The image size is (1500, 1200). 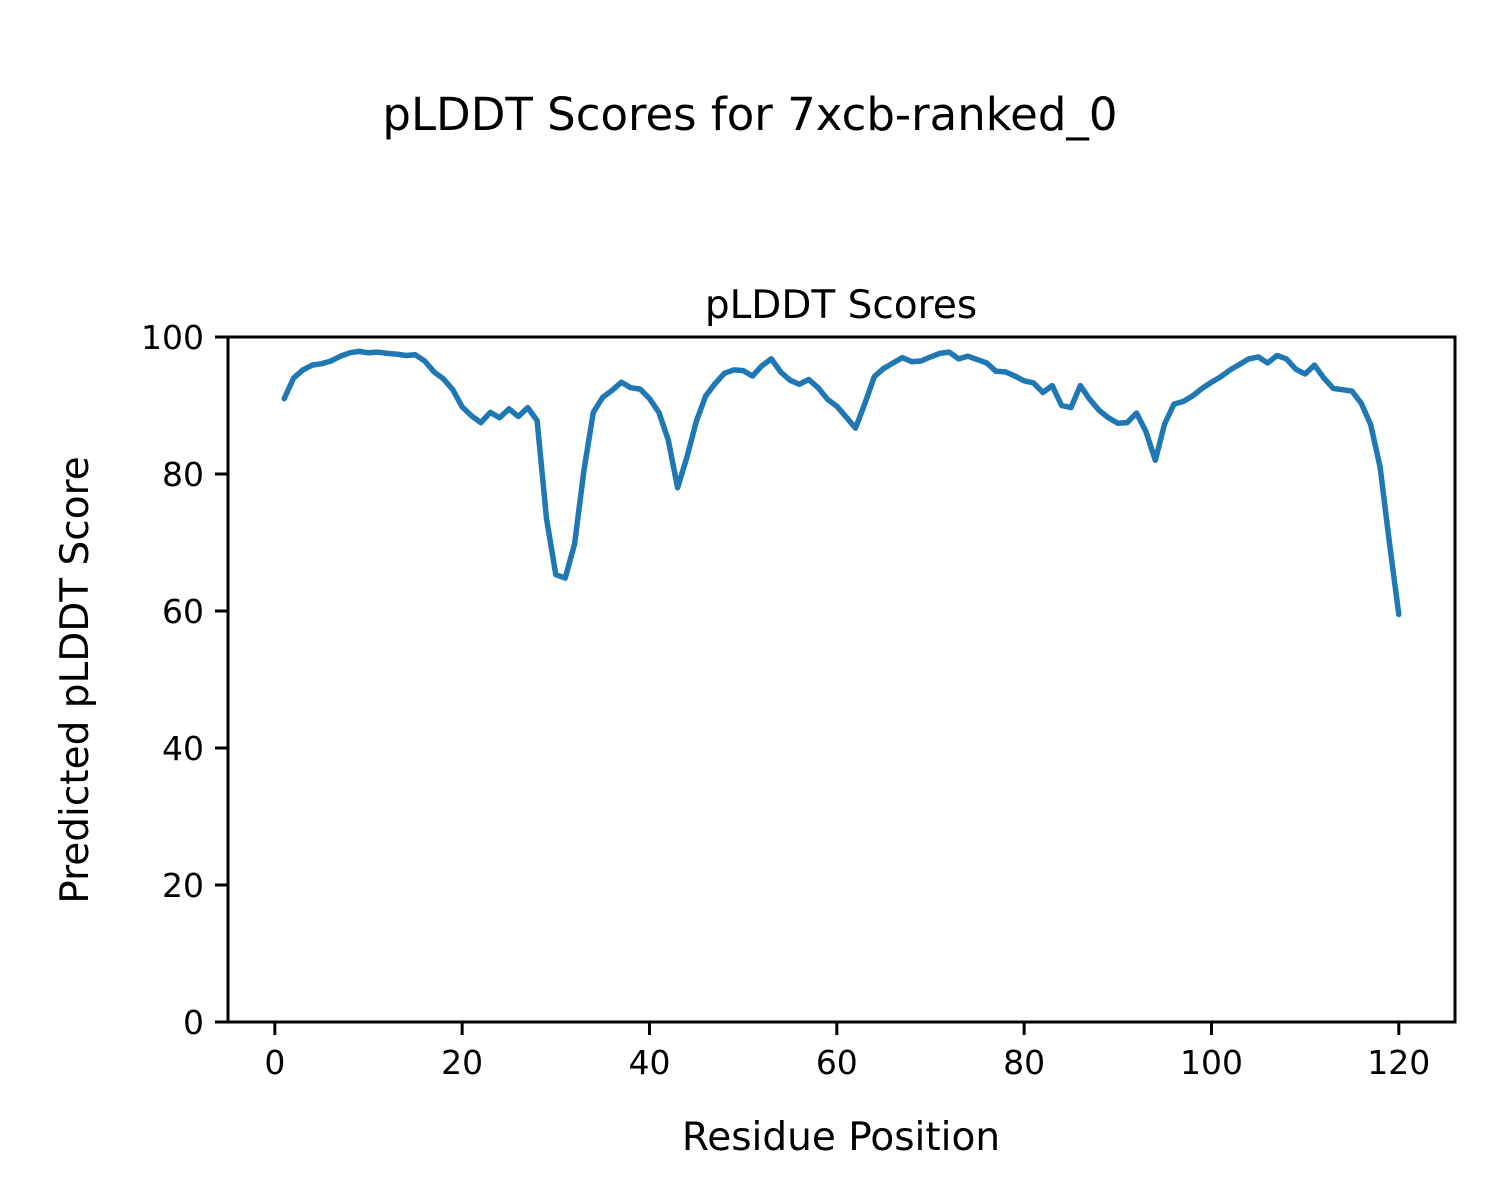 What do you see at coordinates (274, 1062) in the screenshot?
I see `x-tick-label: 0` at bounding box center [274, 1062].